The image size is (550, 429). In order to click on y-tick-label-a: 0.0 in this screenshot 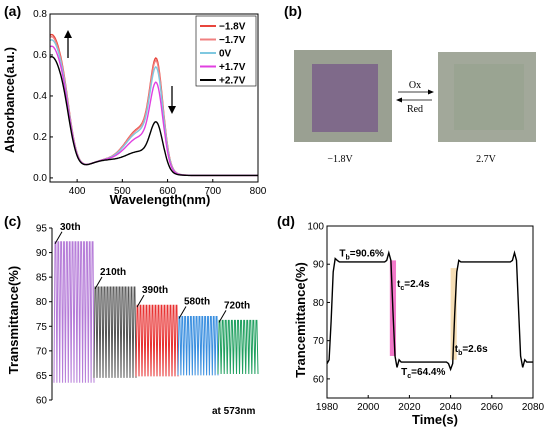, I will do `click(40, 178)`.